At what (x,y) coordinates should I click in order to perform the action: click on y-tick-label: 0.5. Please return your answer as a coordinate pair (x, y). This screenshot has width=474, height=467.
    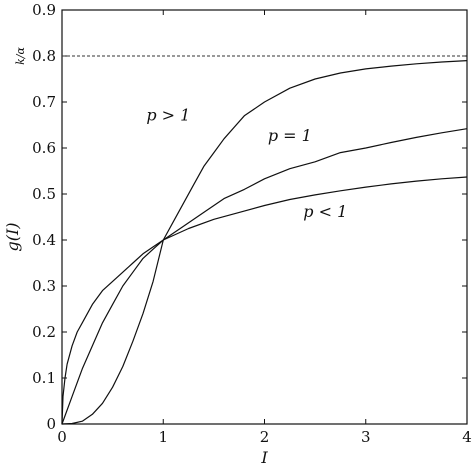
    Looking at the image, I should click on (44, 194).